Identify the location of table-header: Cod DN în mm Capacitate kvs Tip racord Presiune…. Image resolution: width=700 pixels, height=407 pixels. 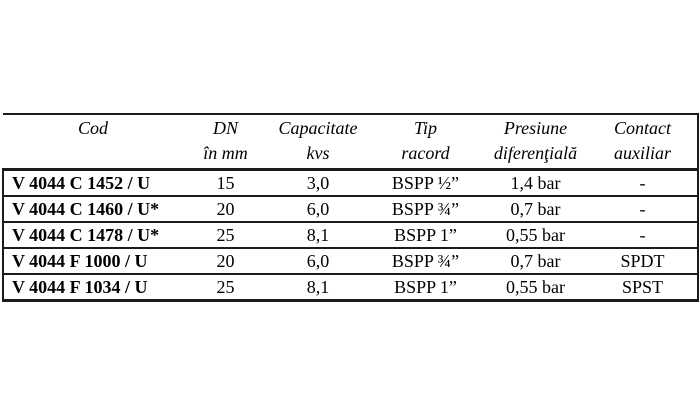
(351, 142).